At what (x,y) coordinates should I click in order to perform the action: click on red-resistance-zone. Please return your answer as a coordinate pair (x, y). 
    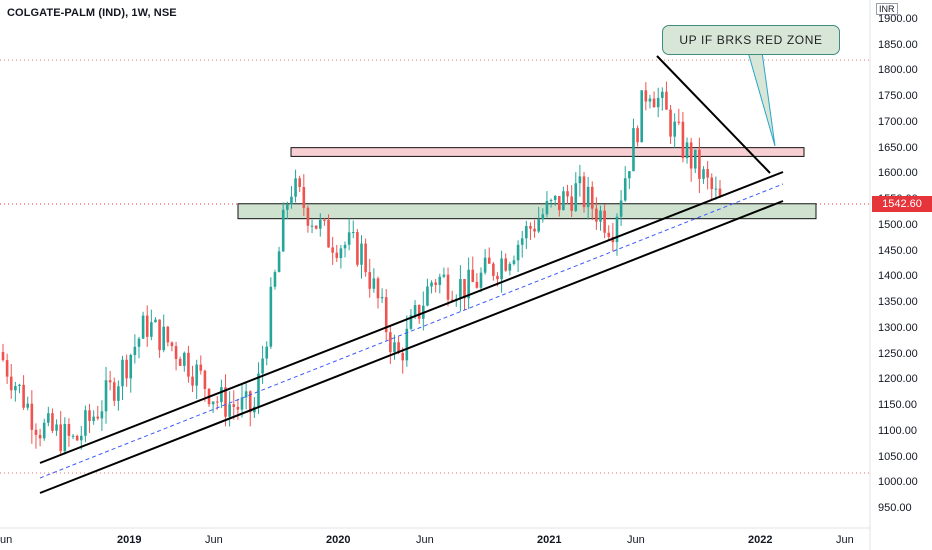
    Looking at the image, I should click on (547, 152).